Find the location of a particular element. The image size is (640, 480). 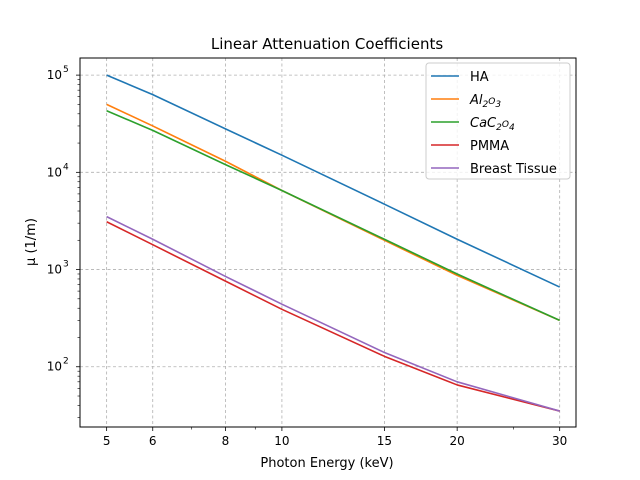

y-axis-label: μ (1/m) is located at coordinates (31, 242).